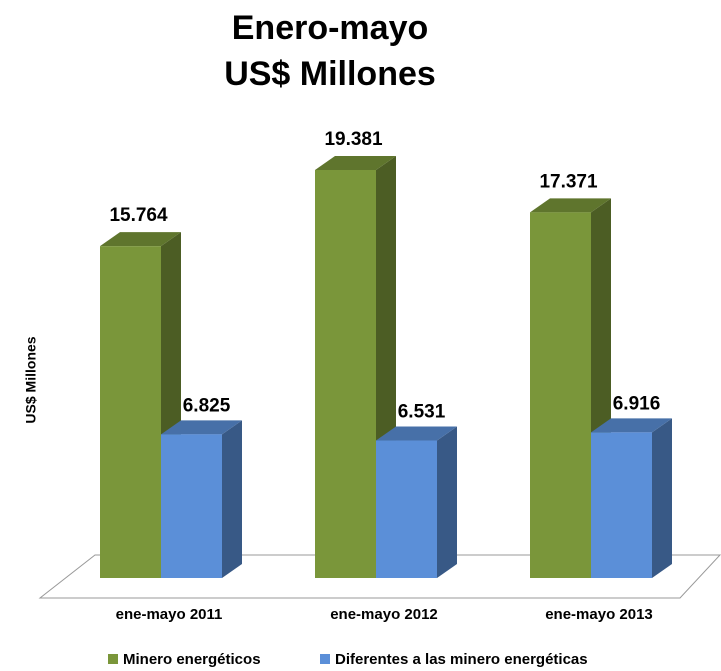 The height and width of the screenshot is (671, 721). I want to click on data-label: 17.371, so click(568, 181).